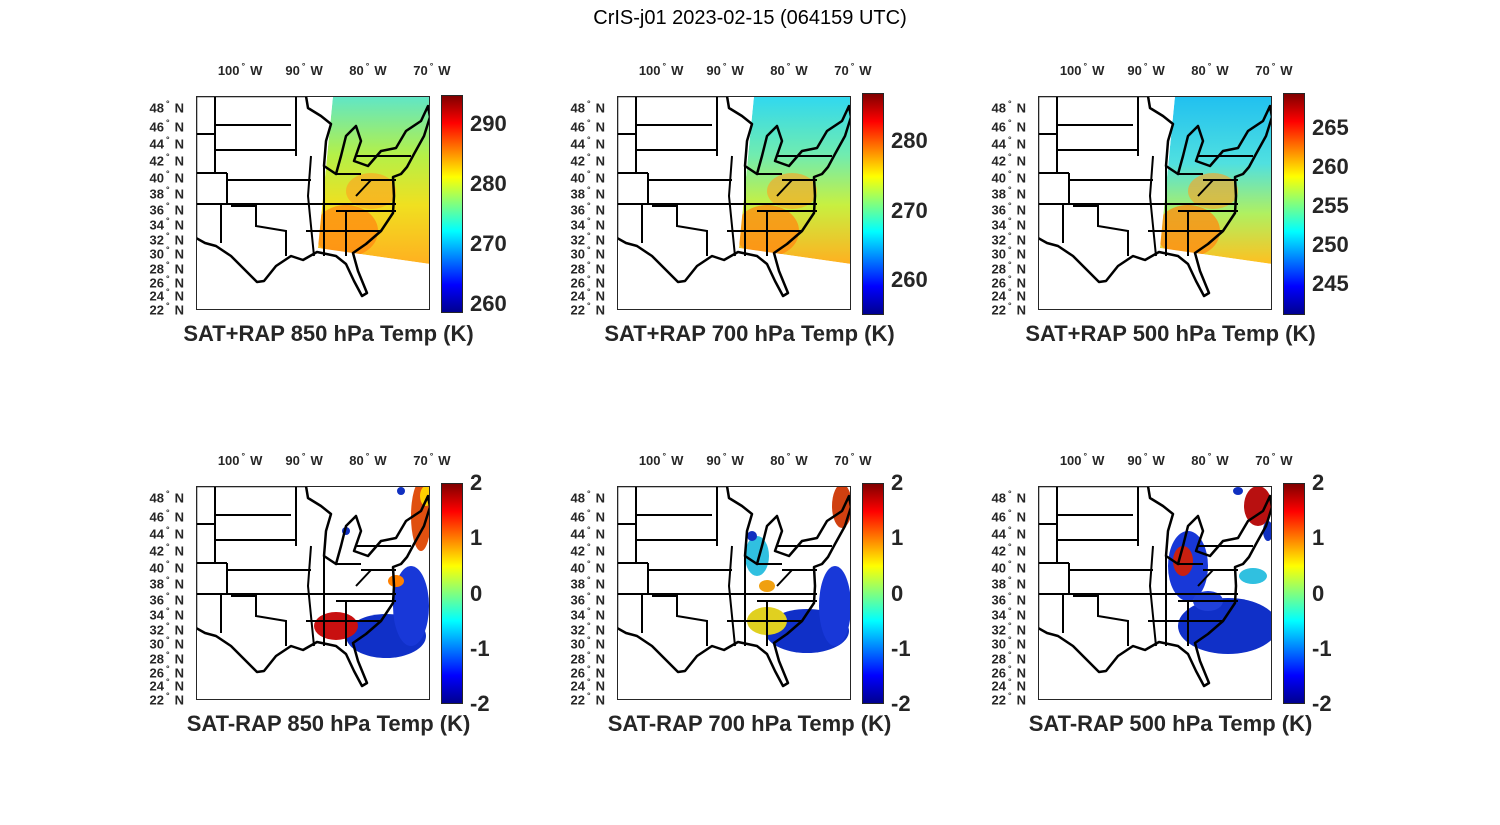  I want to click on lat-value: 26, so click(998, 283).